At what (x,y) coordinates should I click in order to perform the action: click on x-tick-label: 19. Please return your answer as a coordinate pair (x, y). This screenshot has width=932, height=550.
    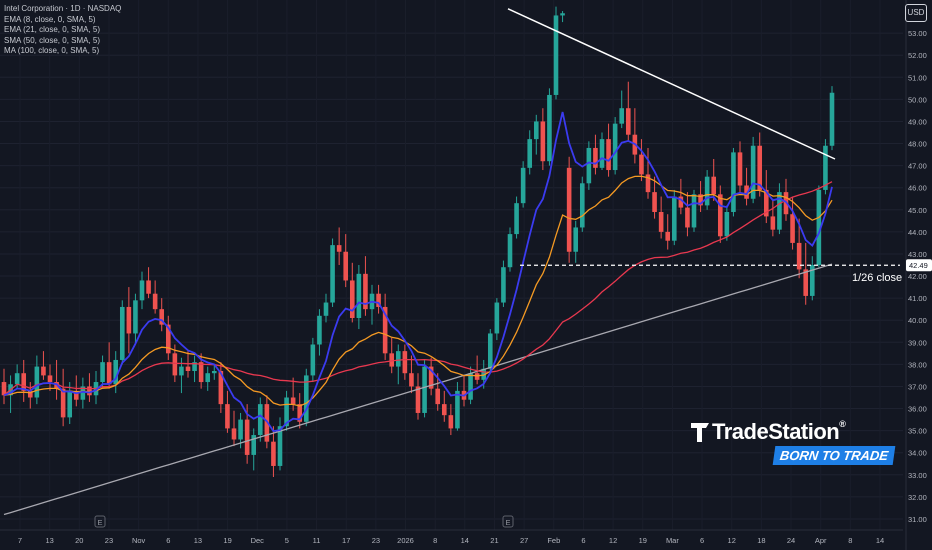
    Looking at the image, I should click on (227, 540).